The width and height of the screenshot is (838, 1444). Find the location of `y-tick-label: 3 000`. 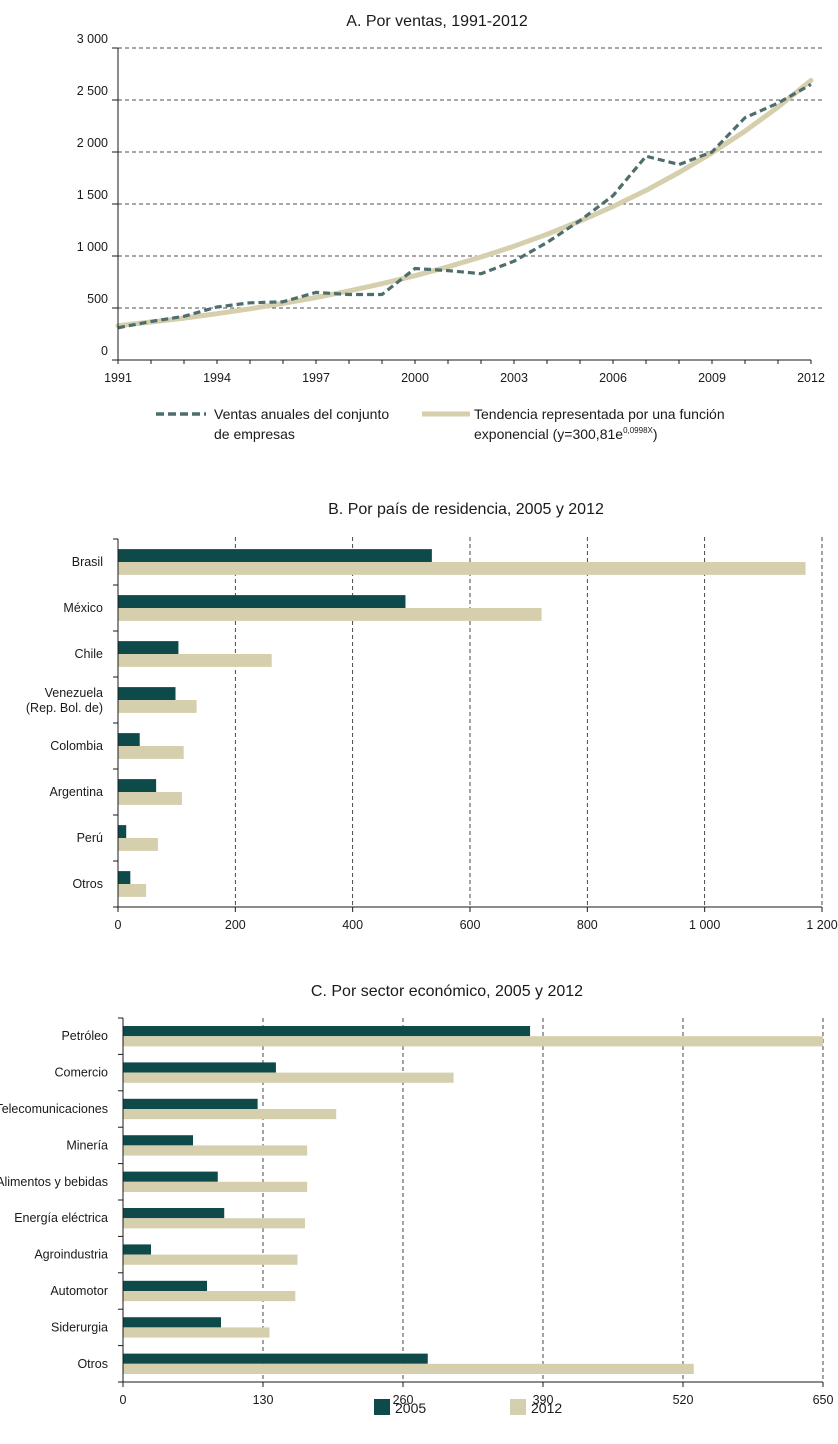

y-tick-label: 3 000 is located at coordinates (92, 39).